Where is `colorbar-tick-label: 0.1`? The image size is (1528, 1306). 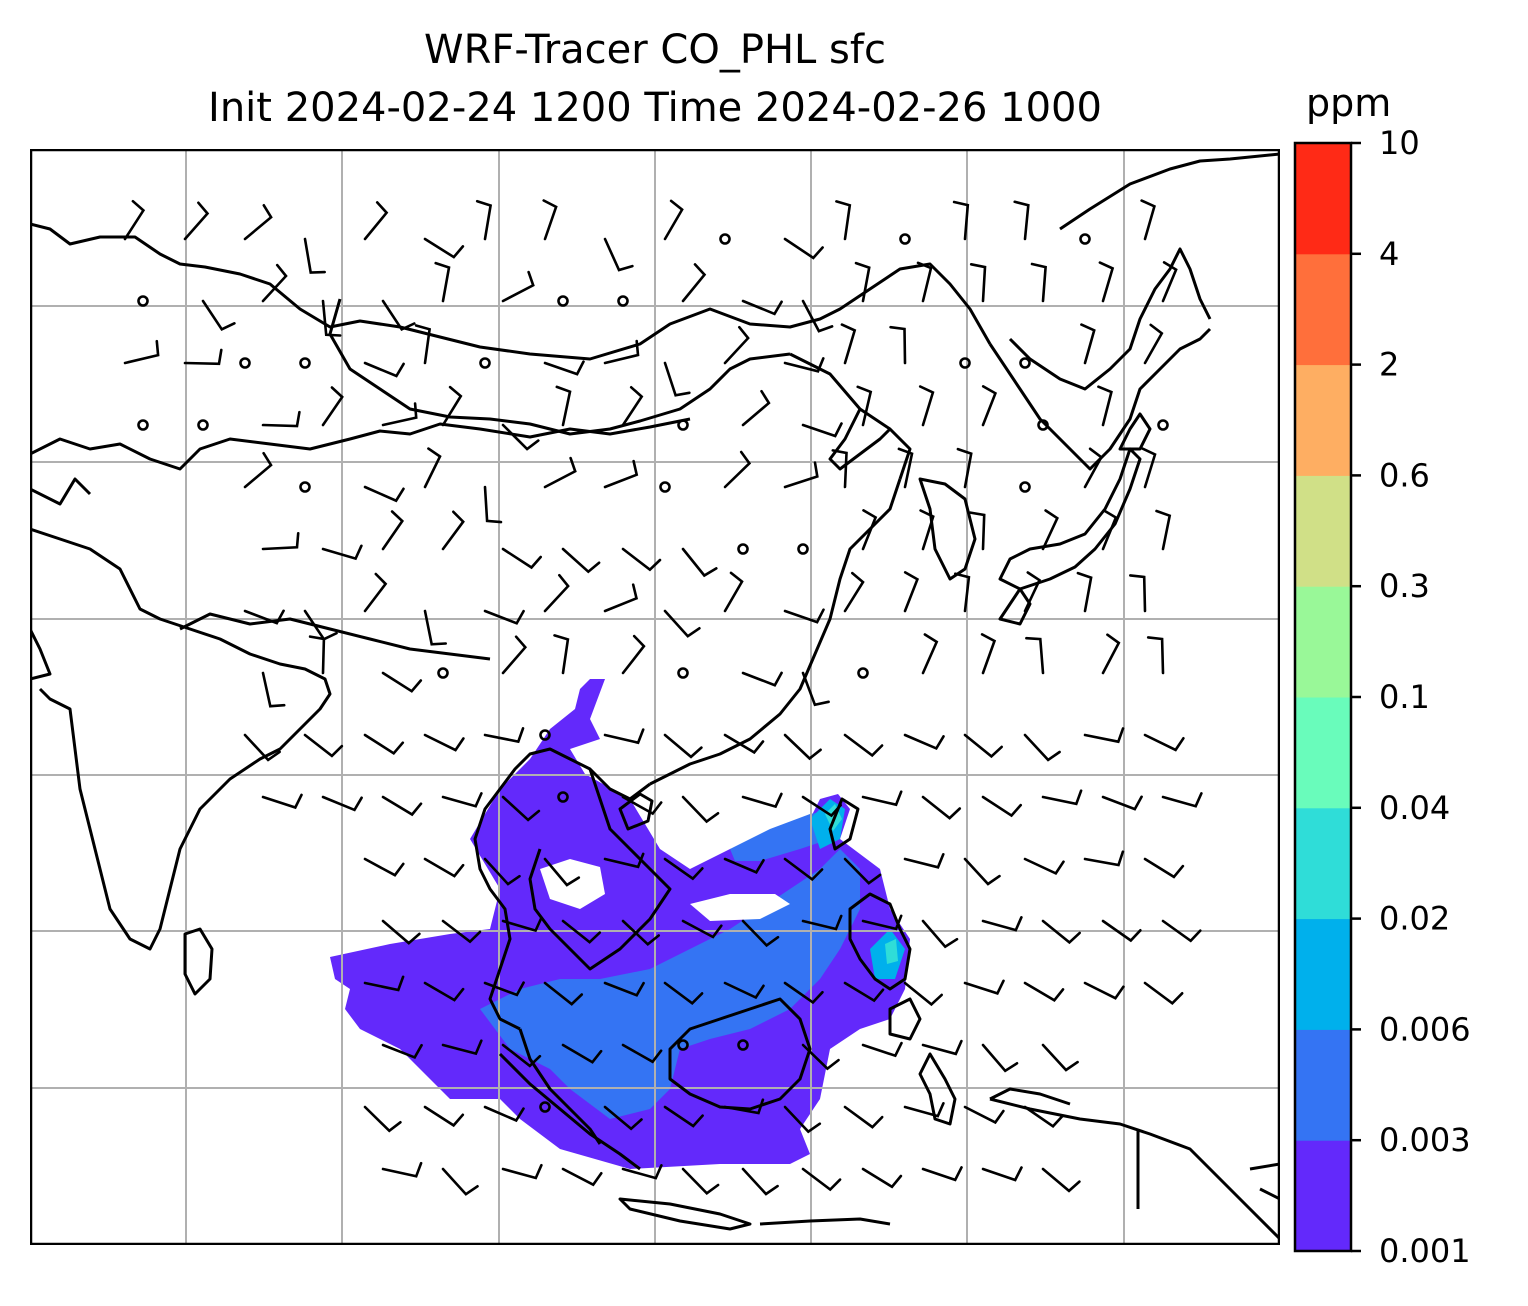 colorbar-tick-label: 0.1 is located at coordinates (1404, 697).